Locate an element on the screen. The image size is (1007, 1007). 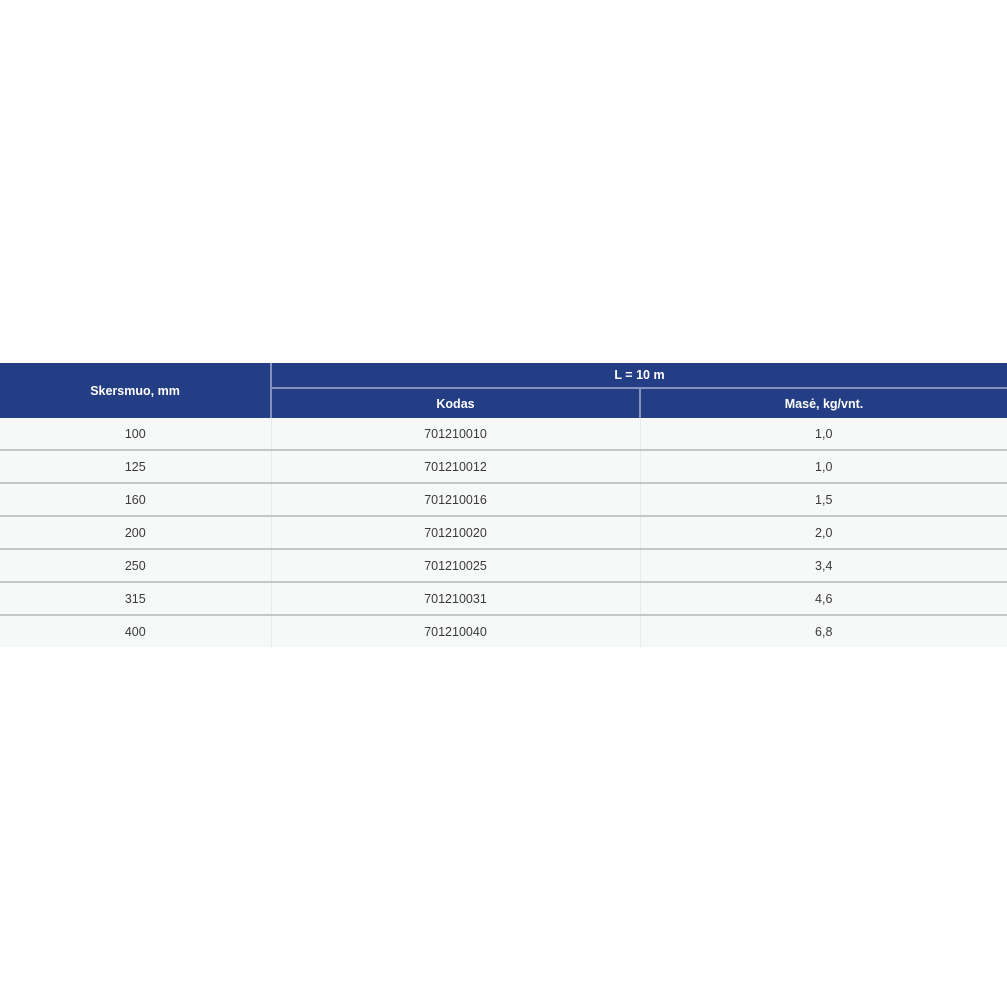
table-row: 400 701210040 6,8 is located at coordinates (503, 630).